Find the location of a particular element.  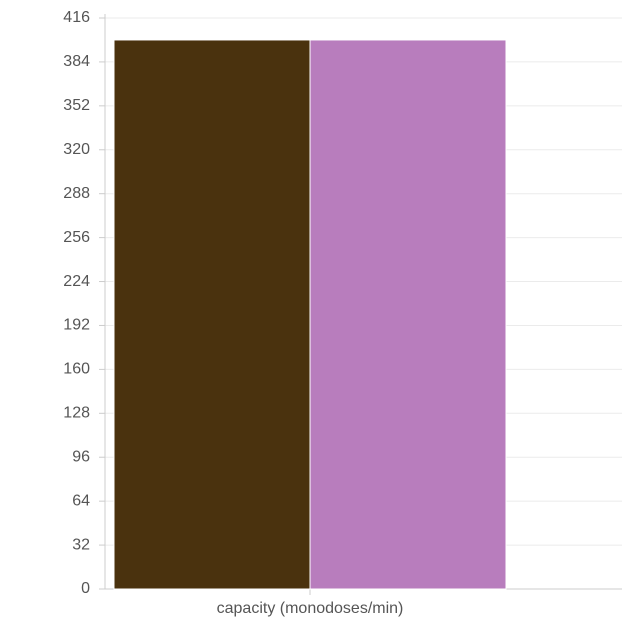

y-tick-label: 256 is located at coordinates (76, 237).